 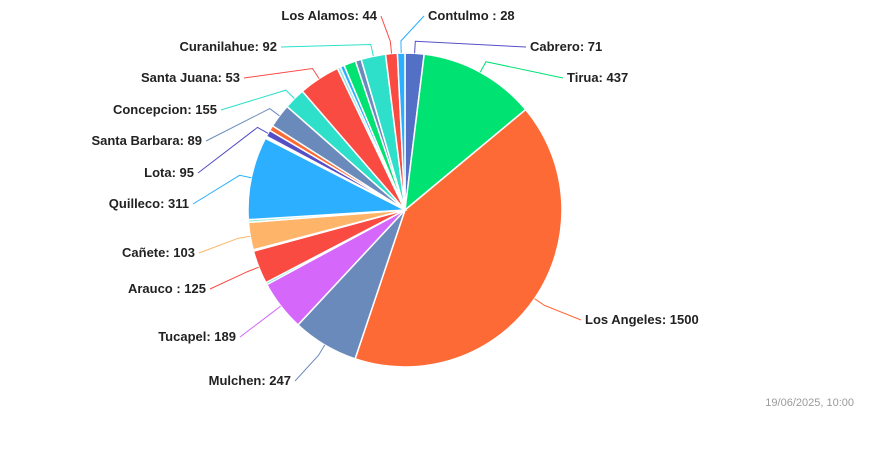 What do you see at coordinates (327, 50) in the screenshot?
I see `connector-curanilahue` at bounding box center [327, 50].